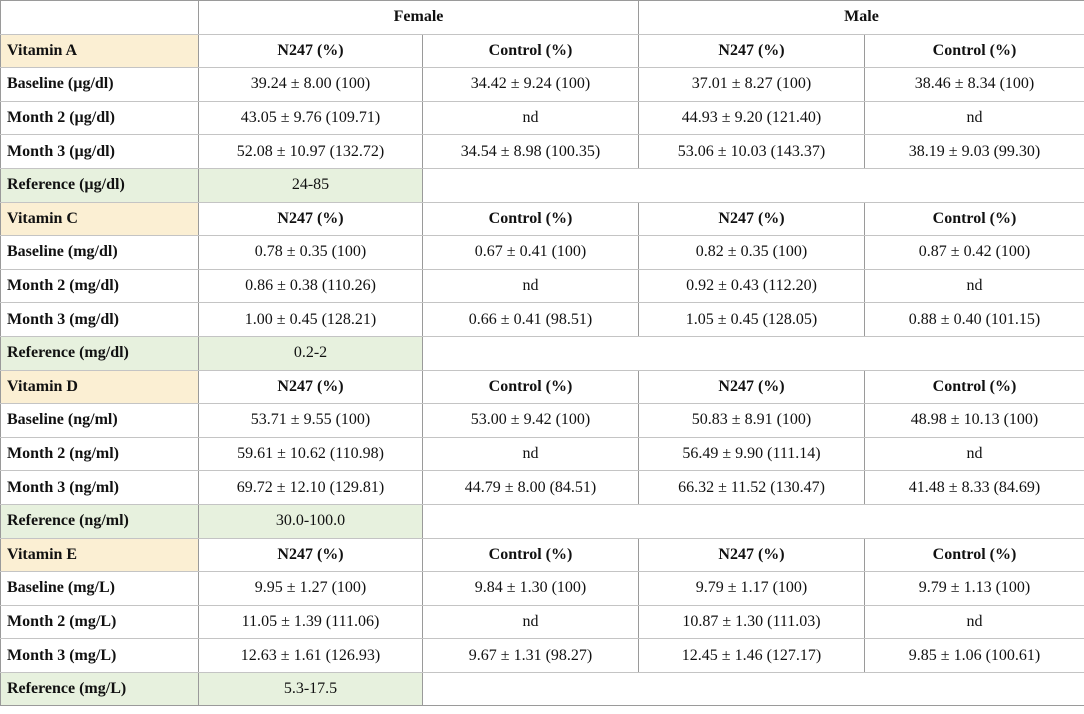 This screenshot has width=1084, height=714. I want to click on vitamin-name: Vitamin E, so click(99, 555).